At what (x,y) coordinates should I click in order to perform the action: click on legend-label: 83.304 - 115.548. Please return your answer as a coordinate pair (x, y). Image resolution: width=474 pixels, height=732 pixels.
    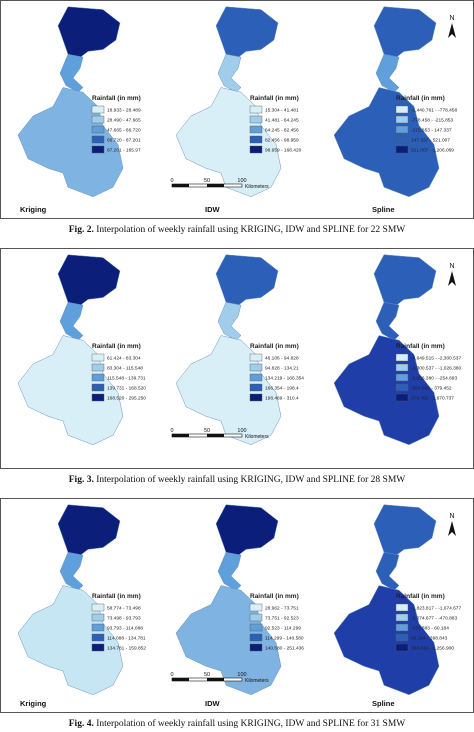
    Looking at the image, I should click on (125, 369).